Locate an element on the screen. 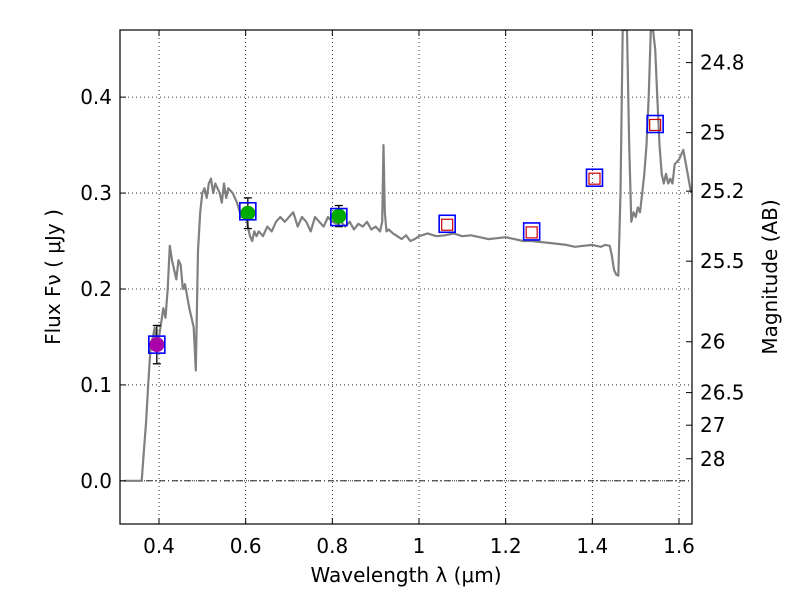  right-tick-label: 26.5 is located at coordinates (722, 393).